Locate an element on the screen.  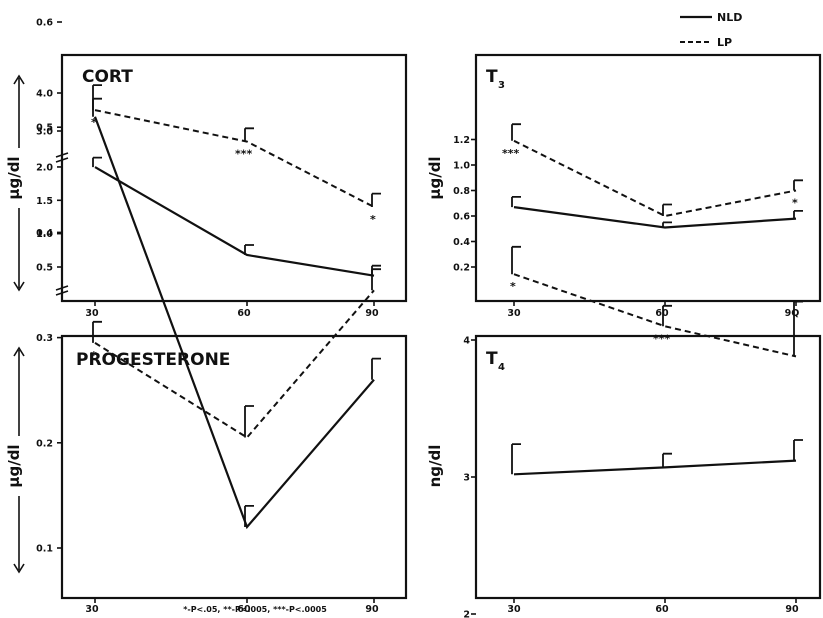
t4-xtick-label-1: 60 is located at coordinates (662, 609).